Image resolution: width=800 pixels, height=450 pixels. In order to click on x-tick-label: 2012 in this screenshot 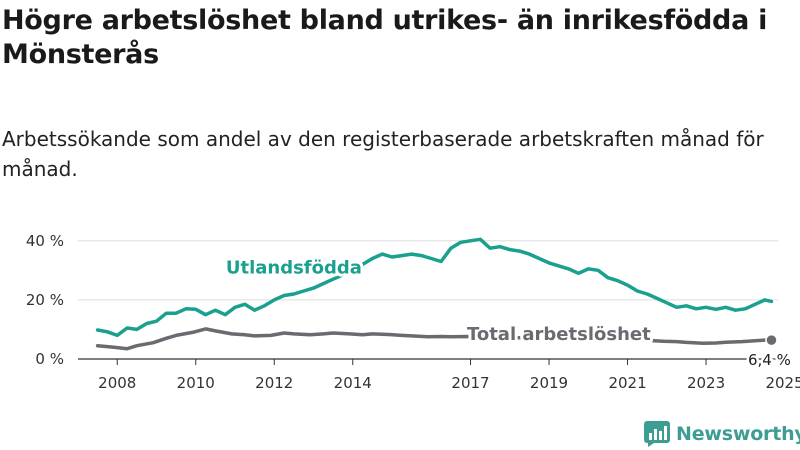, I will do `click(274, 383)`.